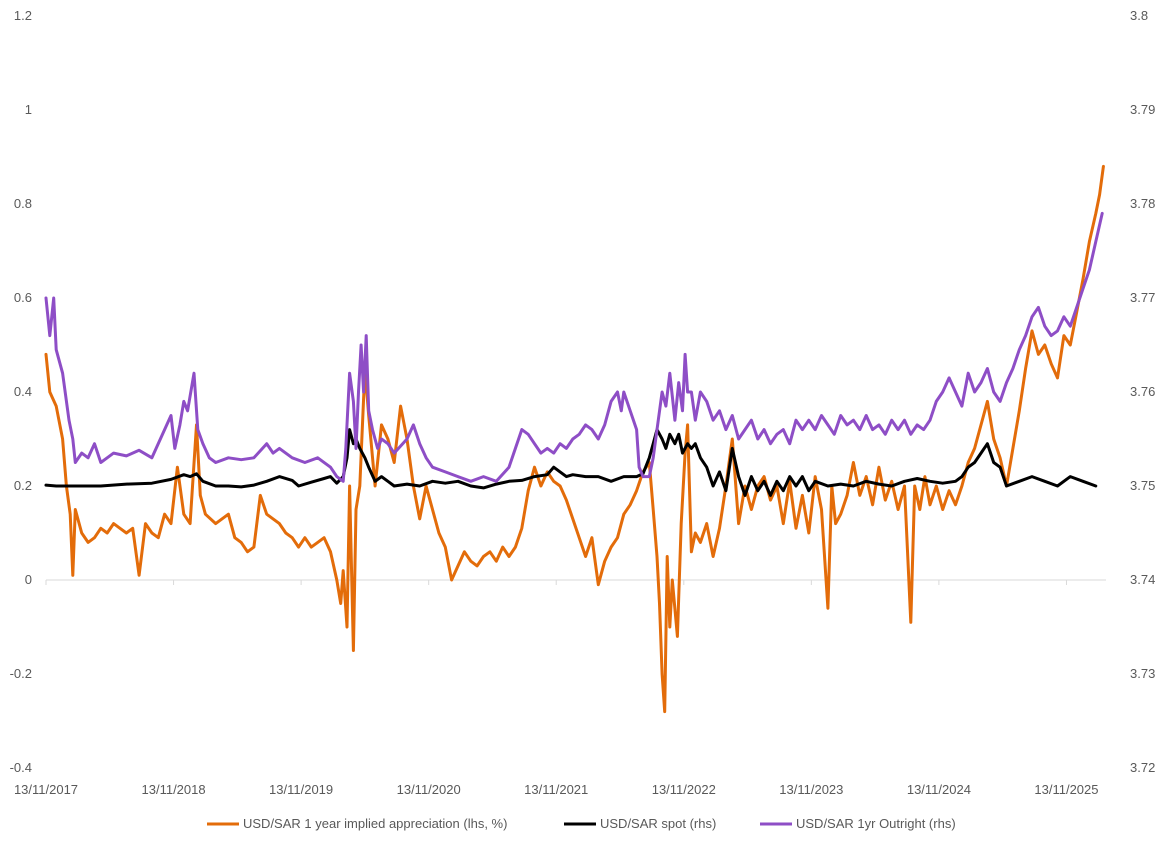 This screenshot has height=844, width=1166. What do you see at coordinates (1142, 767) in the screenshot?
I see `right-axis-tick-label: 3.72` at bounding box center [1142, 767].